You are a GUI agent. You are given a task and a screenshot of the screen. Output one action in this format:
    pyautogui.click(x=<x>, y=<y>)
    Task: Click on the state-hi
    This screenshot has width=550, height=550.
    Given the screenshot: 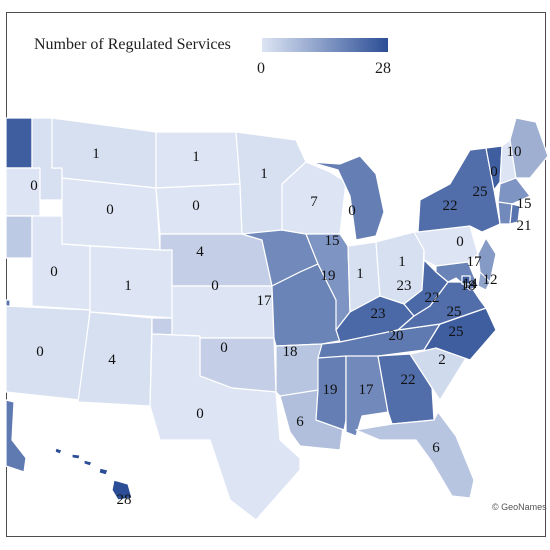 What is the action you would take?
    pyautogui.click(x=93, y=474)
    